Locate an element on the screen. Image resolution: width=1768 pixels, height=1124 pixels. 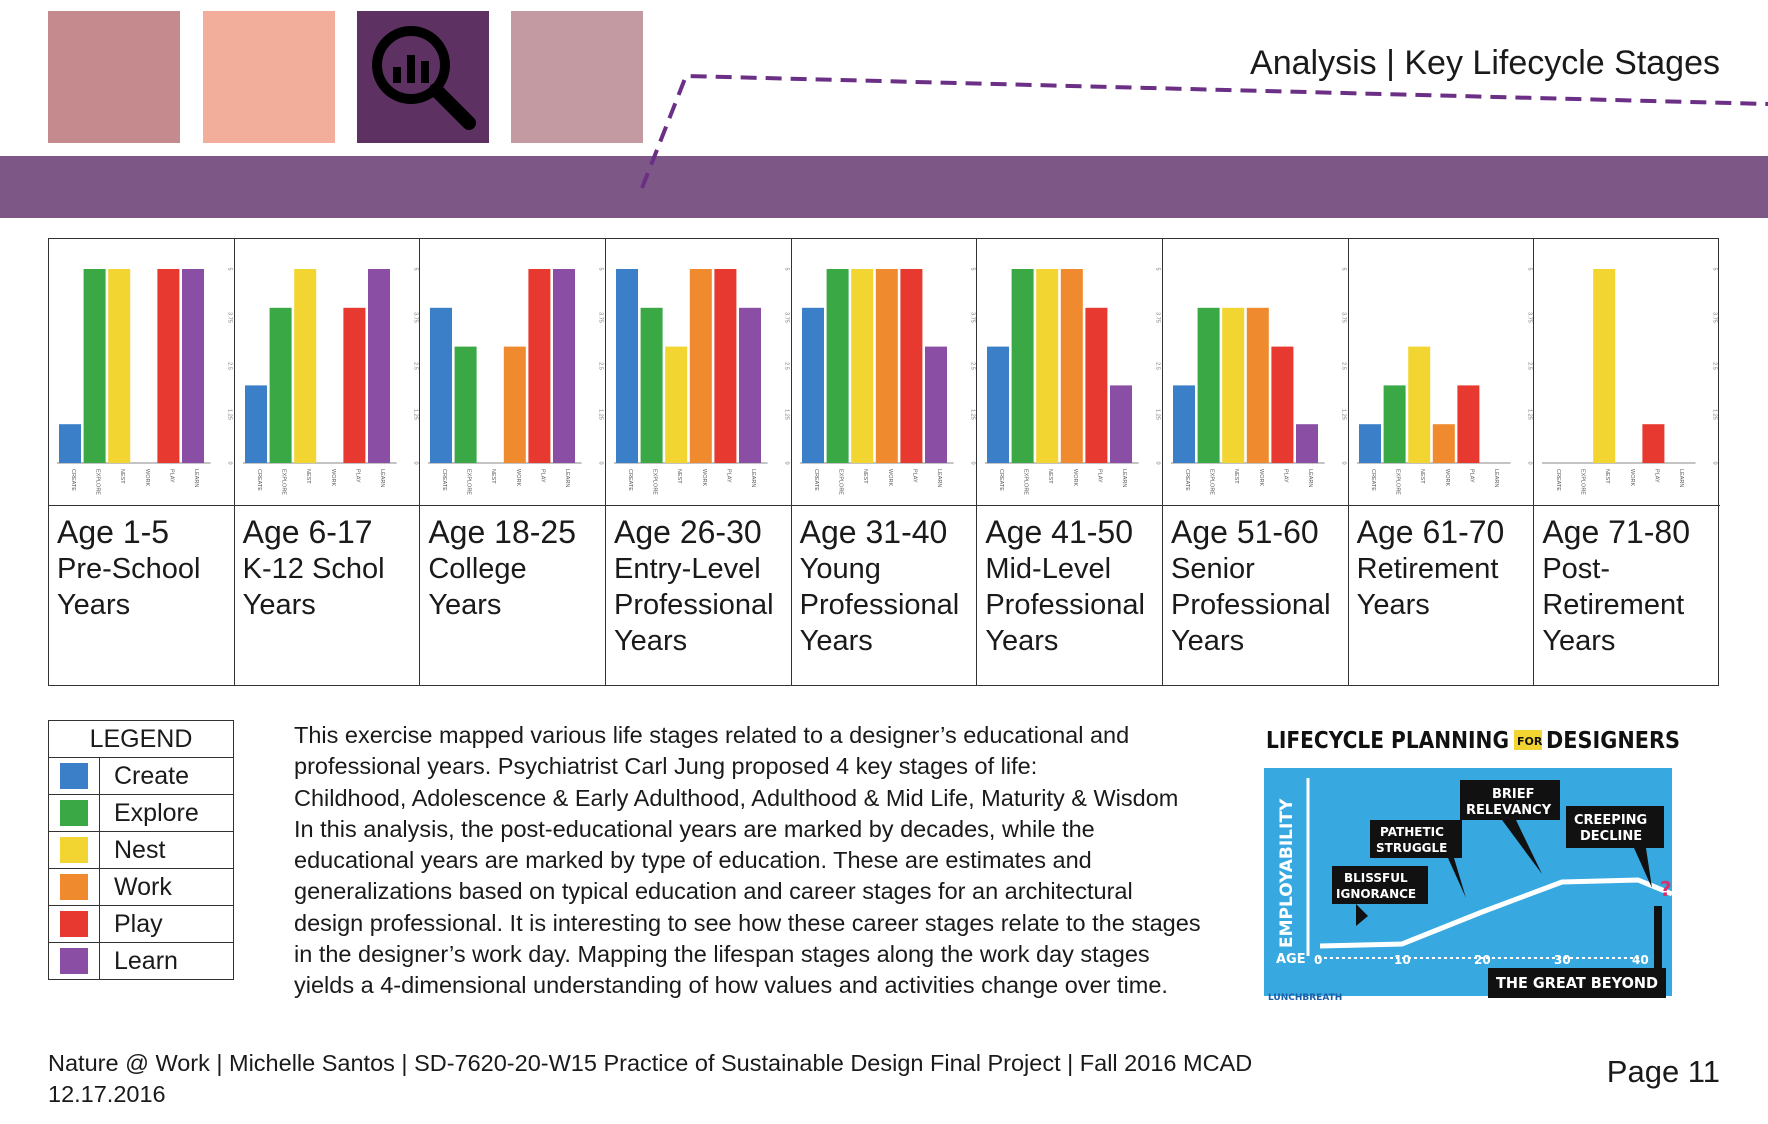
legend-label-play: Play is located at coordinates (166, 924).